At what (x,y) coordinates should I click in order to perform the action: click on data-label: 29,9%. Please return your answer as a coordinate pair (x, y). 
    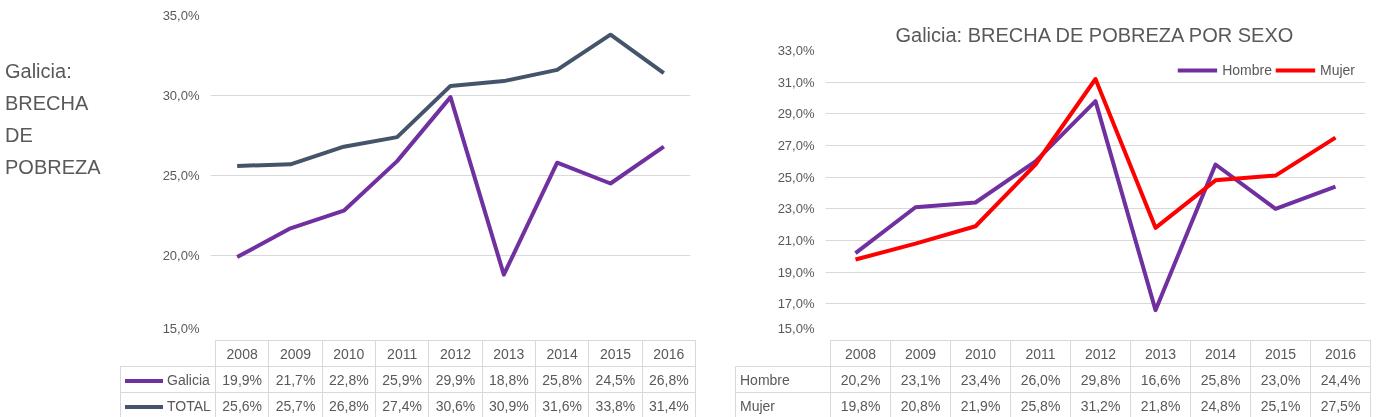
    Looking at the image, I should click on (455, 379).